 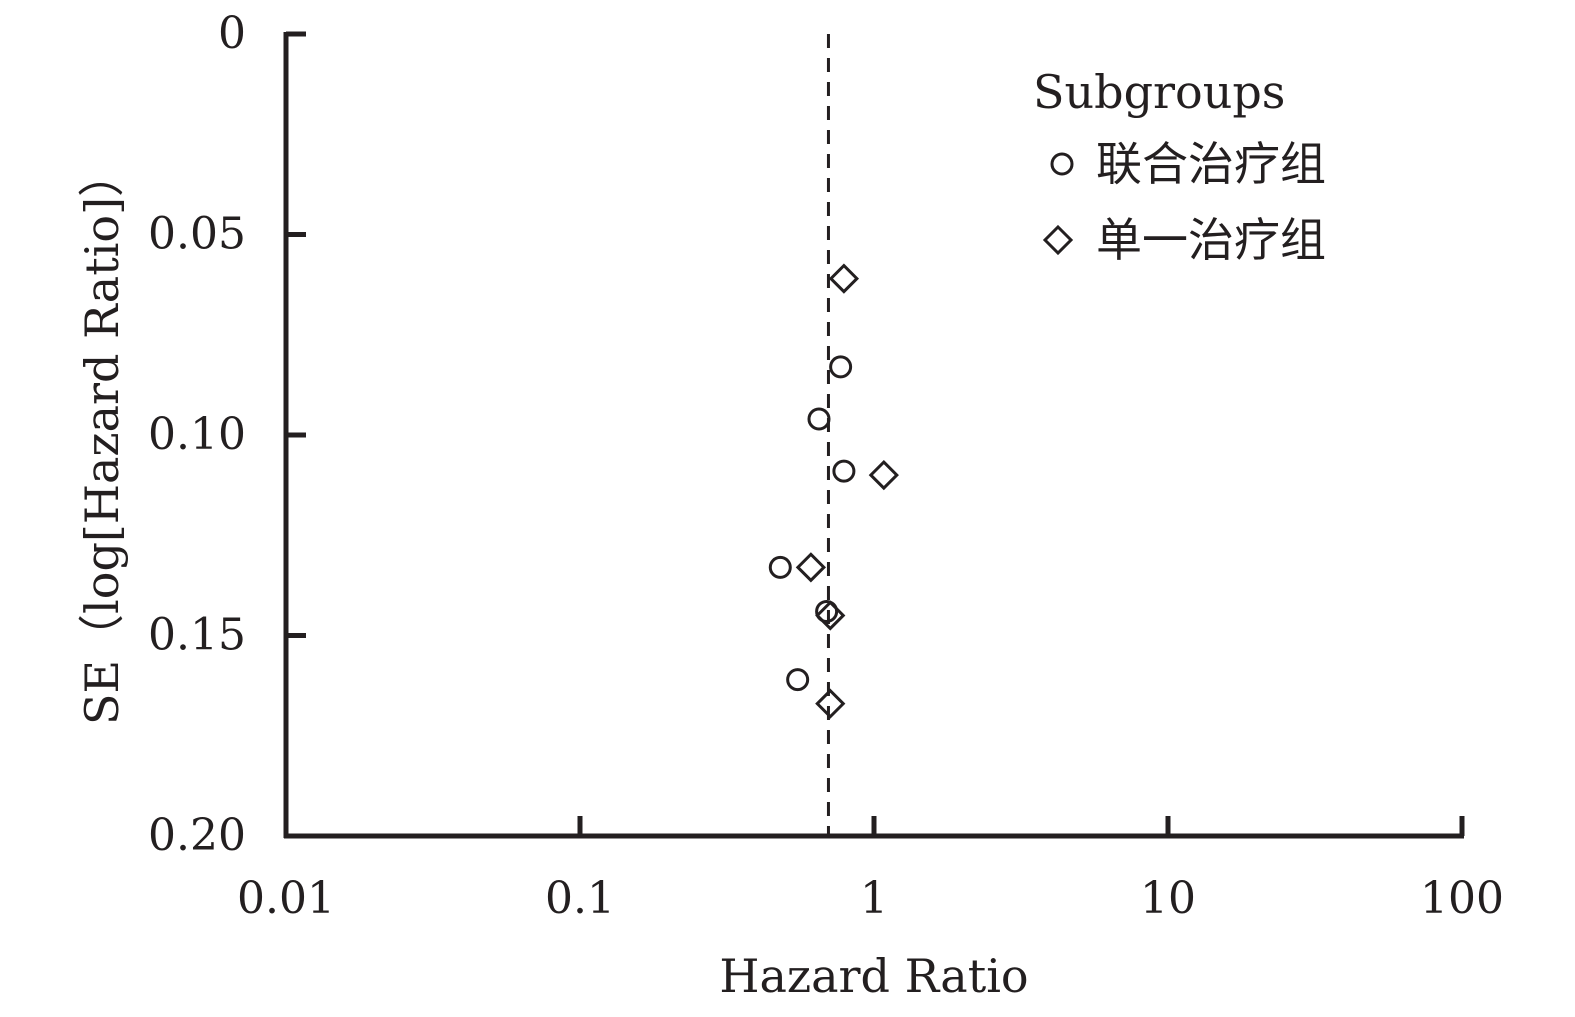 What do you see at coordinates (1211, 164) in the screenshot?
I see `legend-label: 联合治疗组` at bounding box center [1211, 164].